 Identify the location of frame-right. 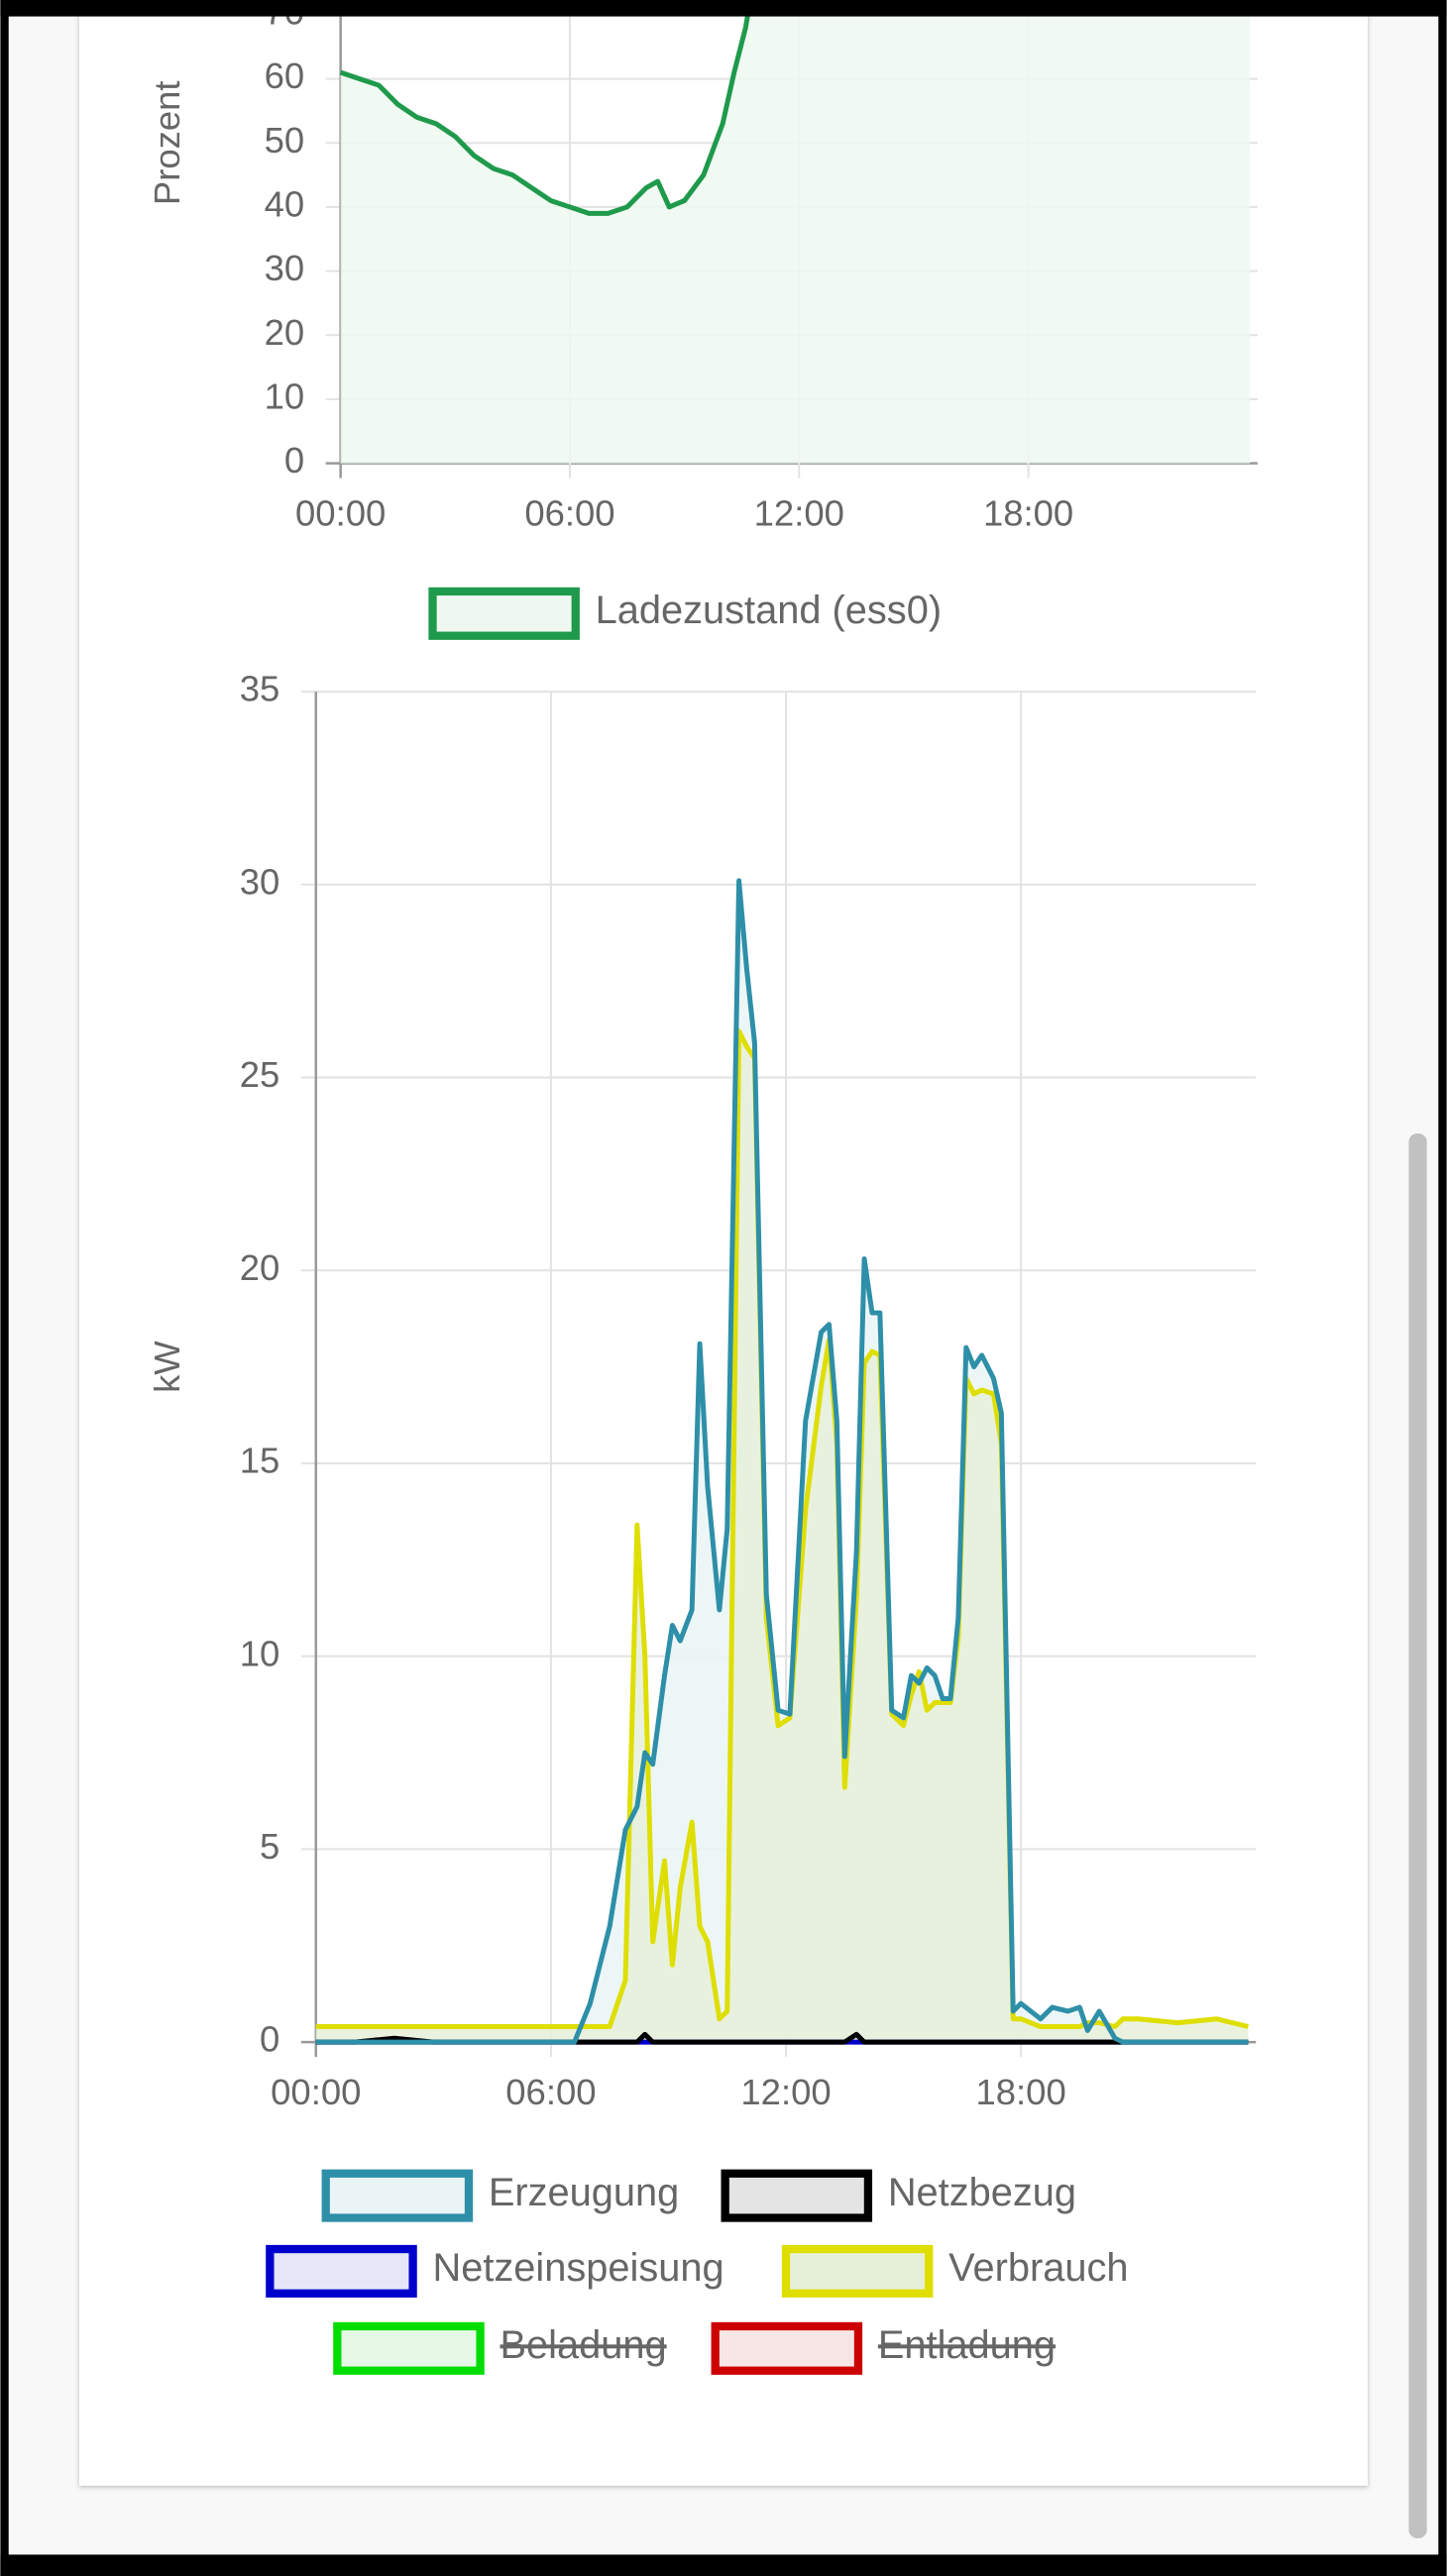
(1442, 1288).